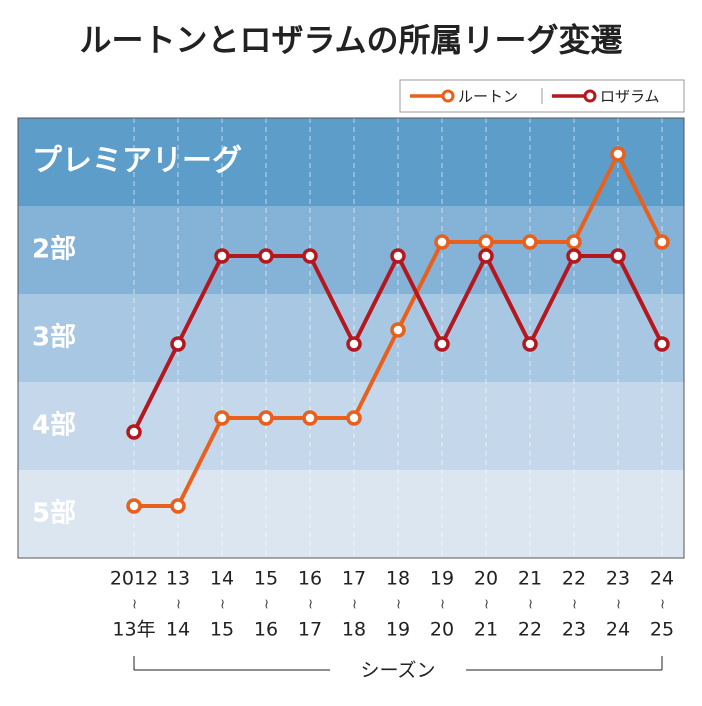 The image size is (702, 706). What do you see at coordinates (350, 40) in the screenshot?
I see `chart-title: ルートンとロザラムの所属リーグ変遷` at bounding box center [350, 40].